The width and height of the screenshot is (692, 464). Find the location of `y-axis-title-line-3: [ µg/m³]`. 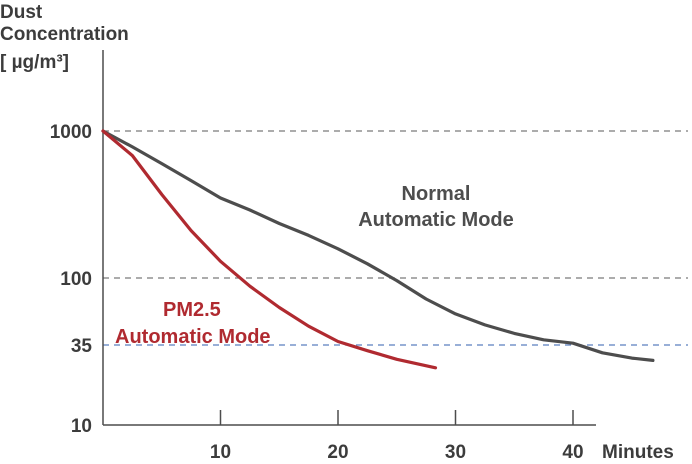

y-axis-title-line-3: [ µg/m³] is located at coordinates (34, 62).